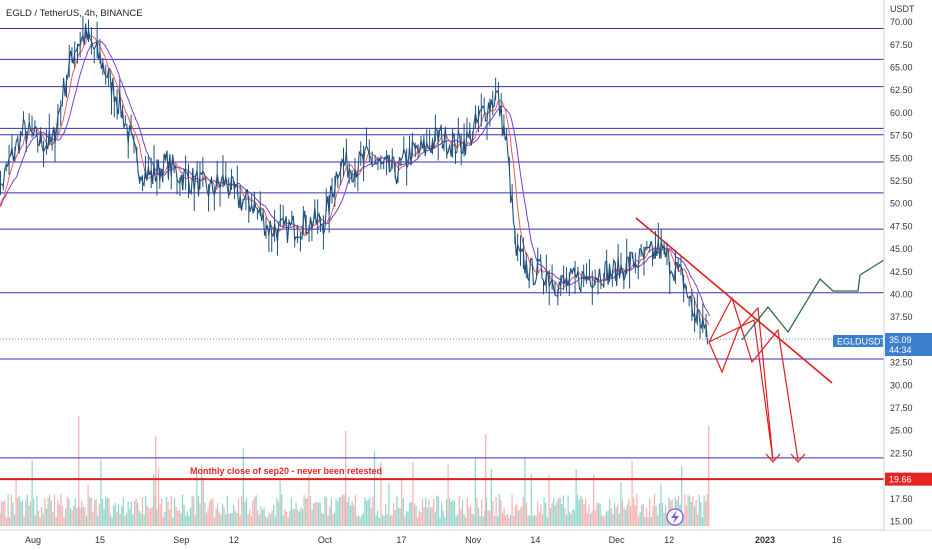  Describe the element at coordinates (100, 540) in the screenshot. I see `x-tick-label: 15` at that location.